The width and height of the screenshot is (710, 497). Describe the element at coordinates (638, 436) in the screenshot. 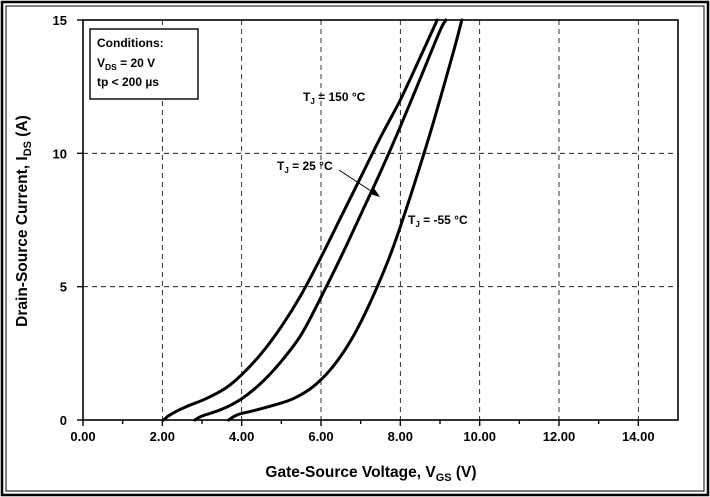

I see `x-tick-label: 14.00` at that location.